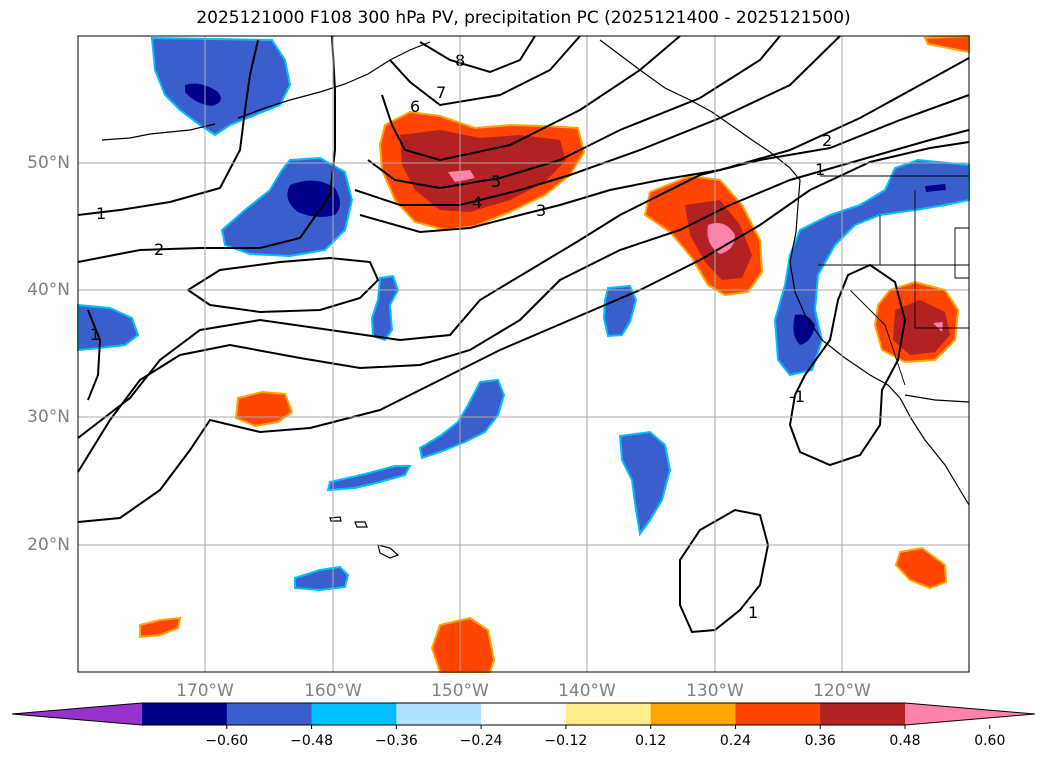 The image size is (1047, 765). I want to click on pv-contour-1-loop, so click(724, 571).